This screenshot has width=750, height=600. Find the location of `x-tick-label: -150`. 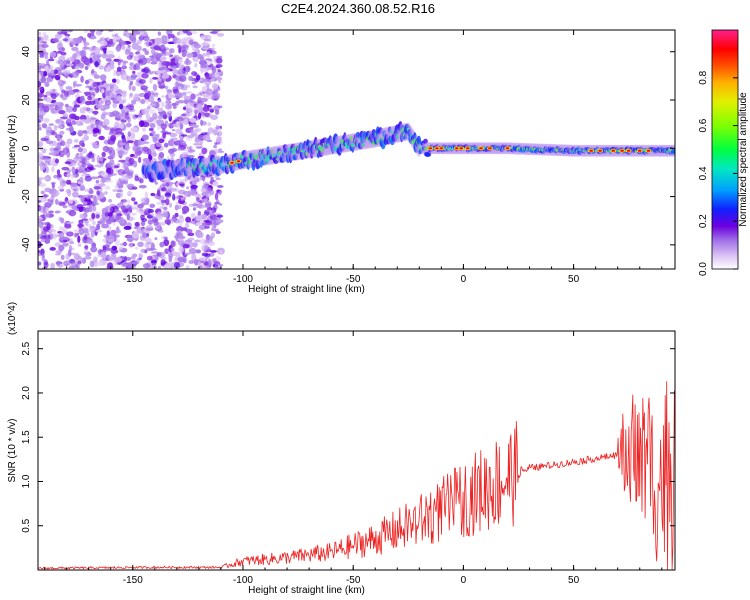

x-tick-label: -150 is located at coordinates (133, 279).